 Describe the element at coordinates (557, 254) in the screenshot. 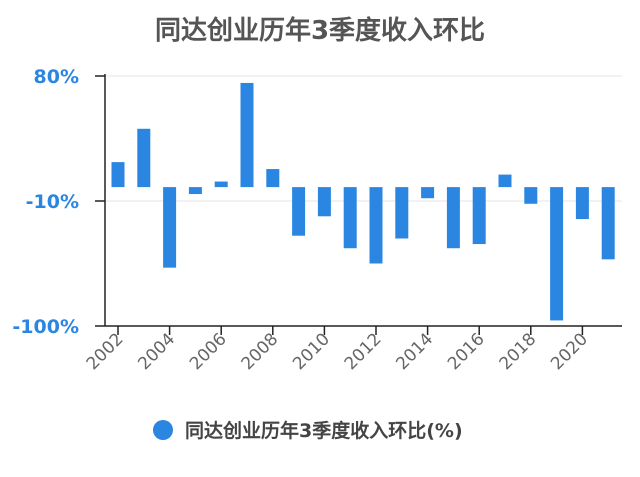

I see `bar-2019` at that location.